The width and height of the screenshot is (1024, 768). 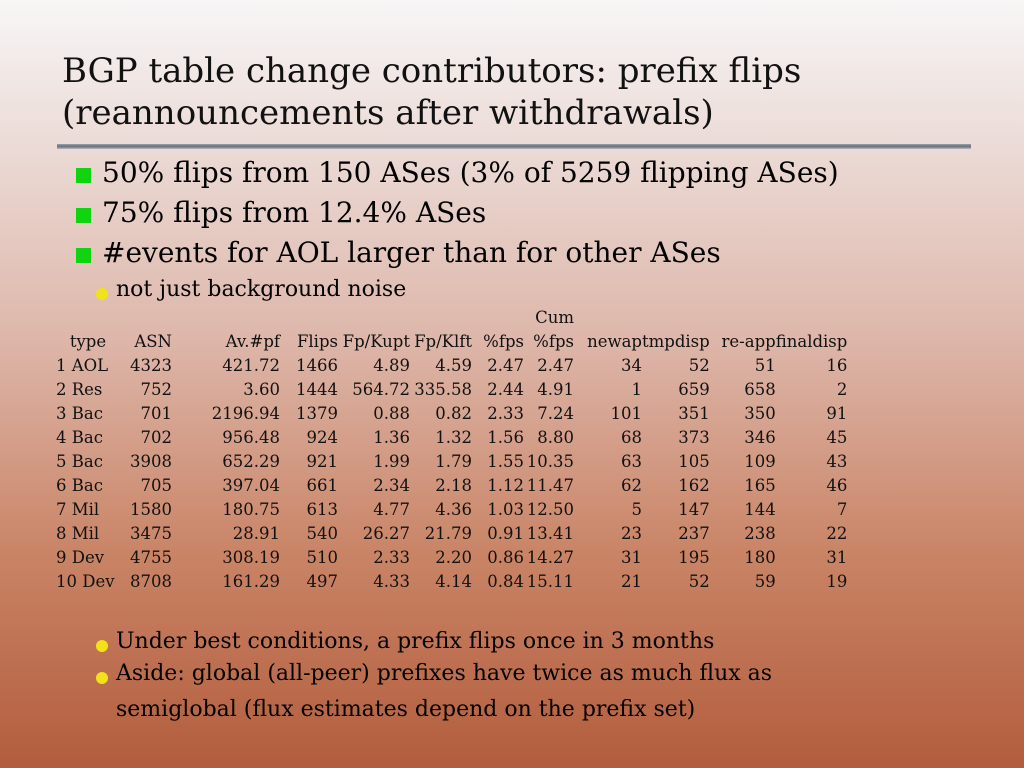 What do you see at coordinates (80, 557) in the screenshot?
I see `table-cell: 9 Dev` at bounding box center [80, 557].